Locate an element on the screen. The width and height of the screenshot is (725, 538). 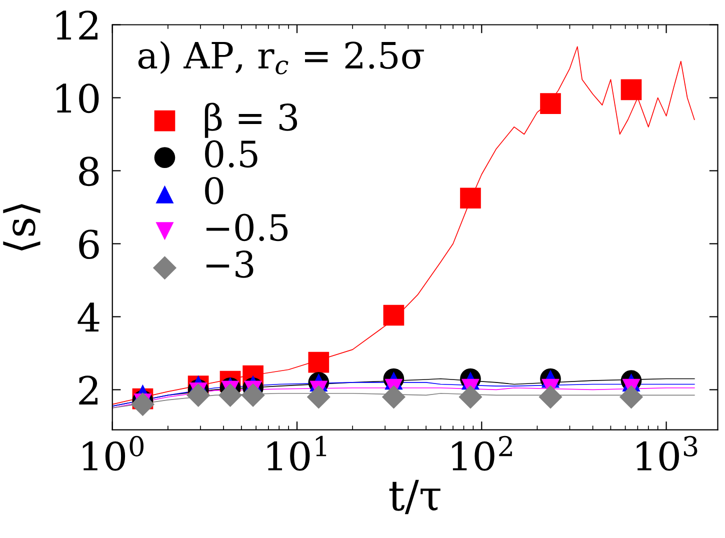
legend-label: −3 is located at coordinates (230, 264).